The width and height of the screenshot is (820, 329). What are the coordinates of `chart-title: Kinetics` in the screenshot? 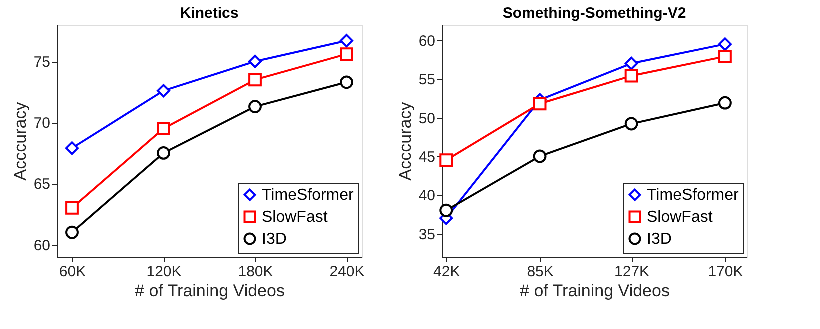 It's located at (209, 13).